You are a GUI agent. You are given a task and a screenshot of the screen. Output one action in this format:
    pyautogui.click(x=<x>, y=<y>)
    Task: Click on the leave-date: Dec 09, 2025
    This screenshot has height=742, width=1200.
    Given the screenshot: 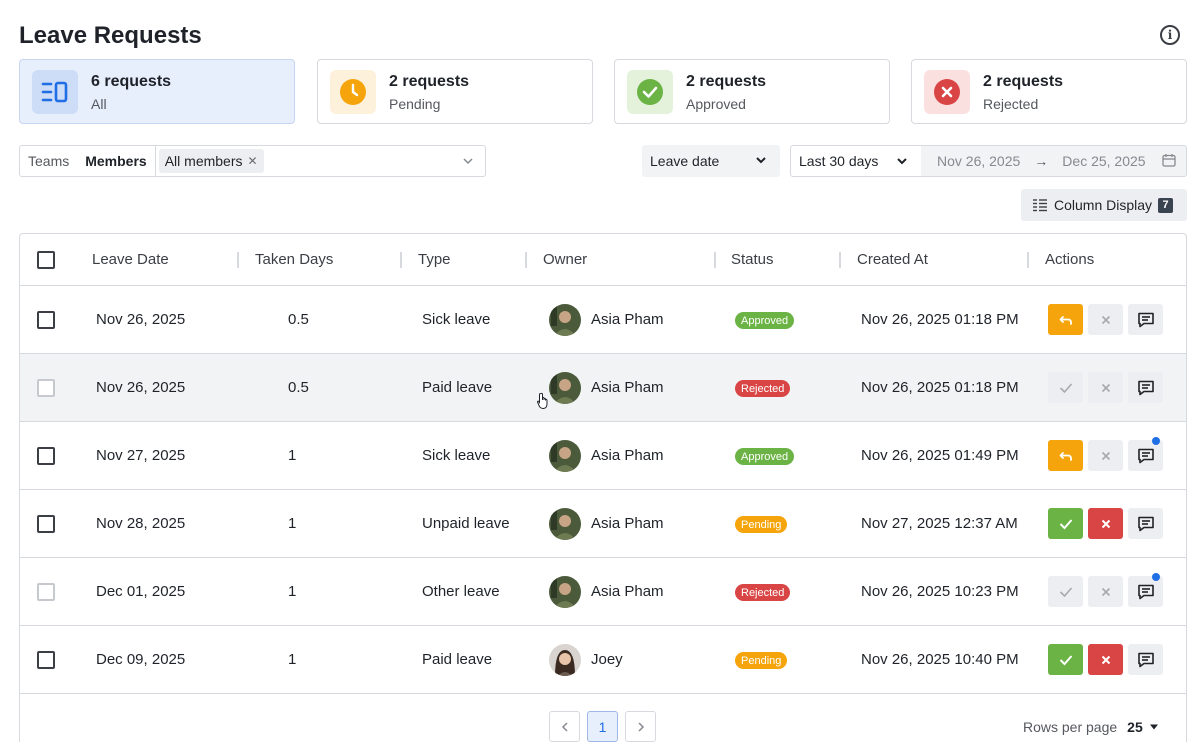 What is the action you would take?
    pyautogui.click(x=141, y=659)
    